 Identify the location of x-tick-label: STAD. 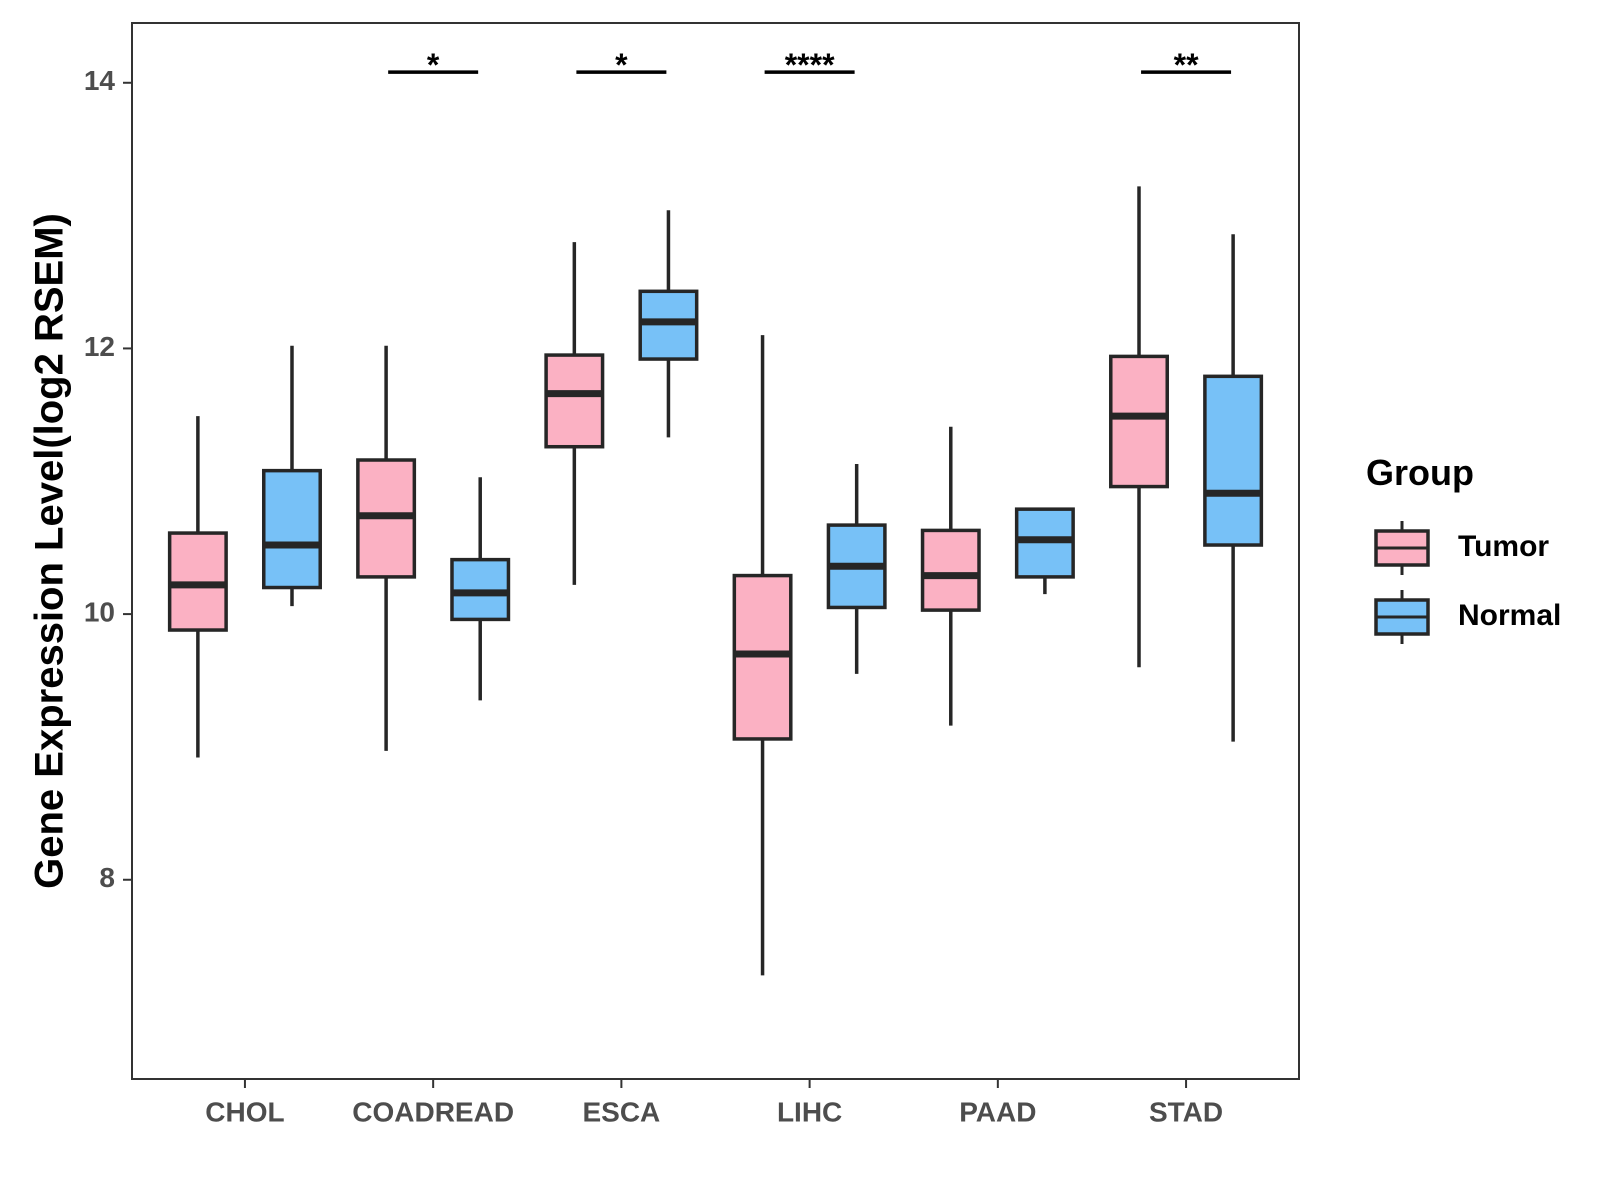
(1186, 1111).